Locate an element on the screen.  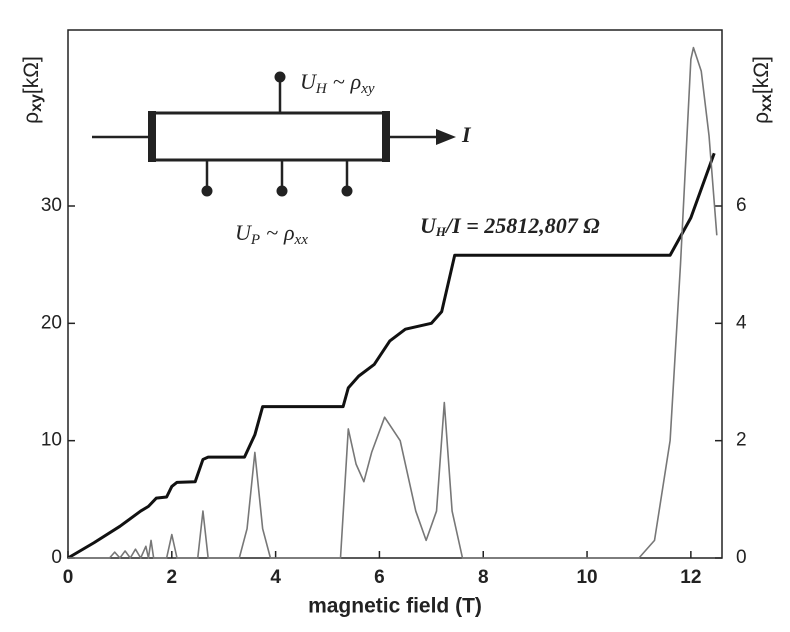
y-axis-label: ρxy[kΩ] is located at coordinates (33, 90).